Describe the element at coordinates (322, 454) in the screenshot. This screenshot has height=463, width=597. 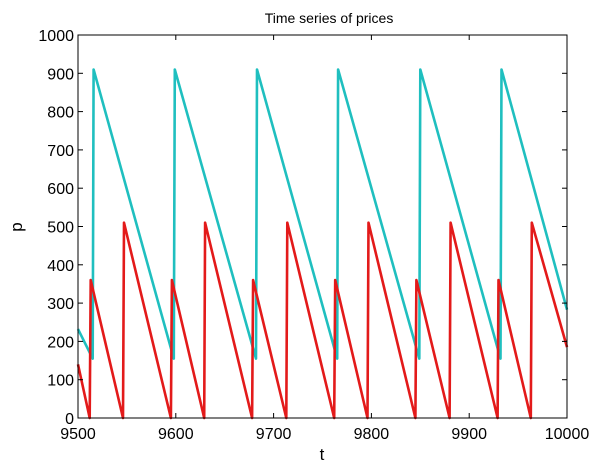
I see `x-axis-title: t` at that location.